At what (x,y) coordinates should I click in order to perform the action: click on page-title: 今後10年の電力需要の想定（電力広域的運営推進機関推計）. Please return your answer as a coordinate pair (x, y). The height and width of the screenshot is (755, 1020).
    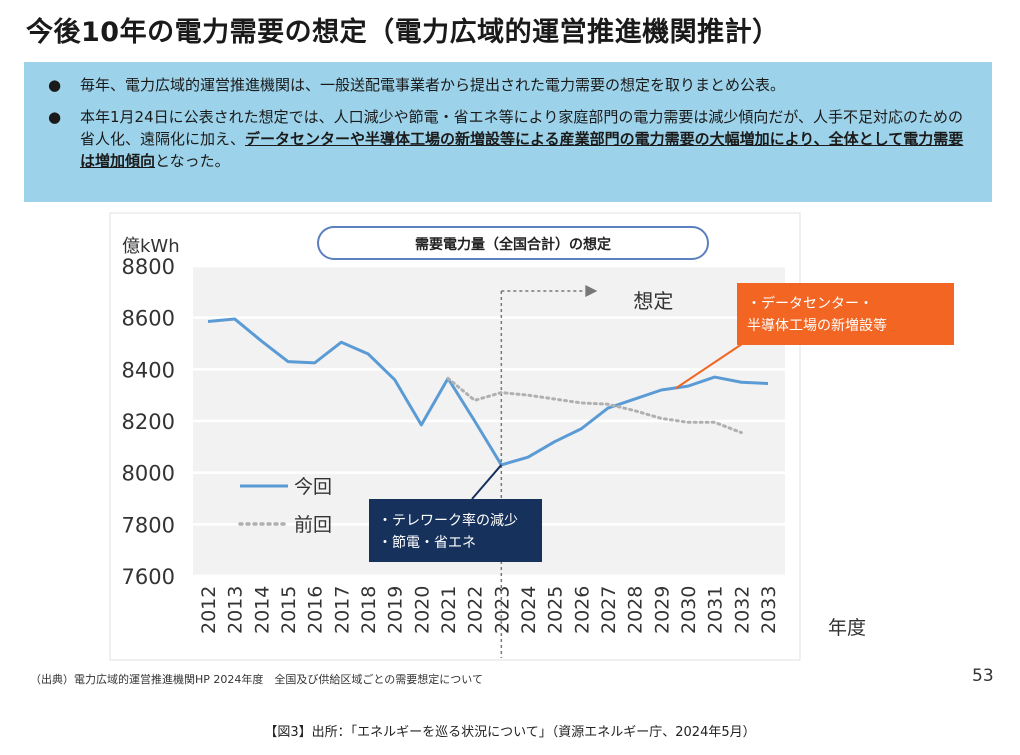
    Looking at the image, I should click on (403, 32).